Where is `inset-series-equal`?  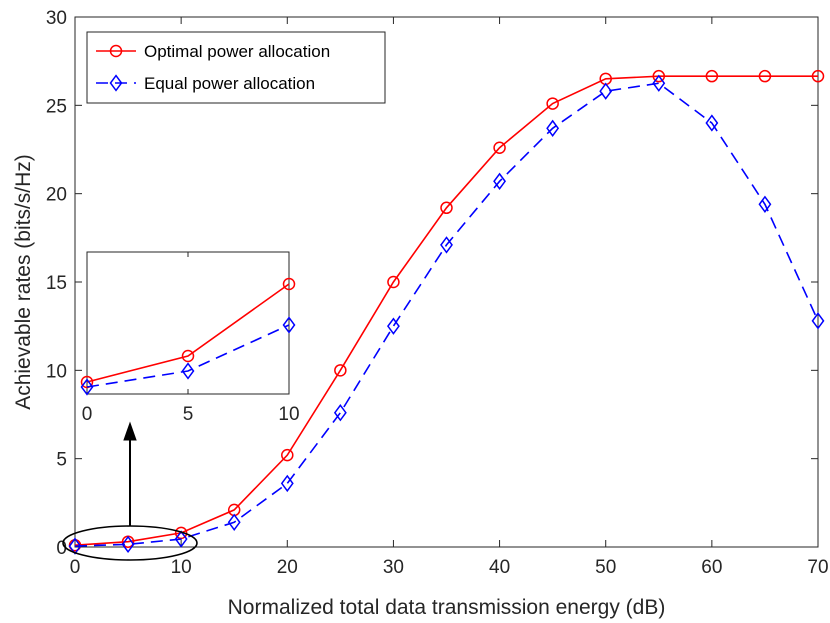 inset-series-equal is located at coordinates (188, 356).